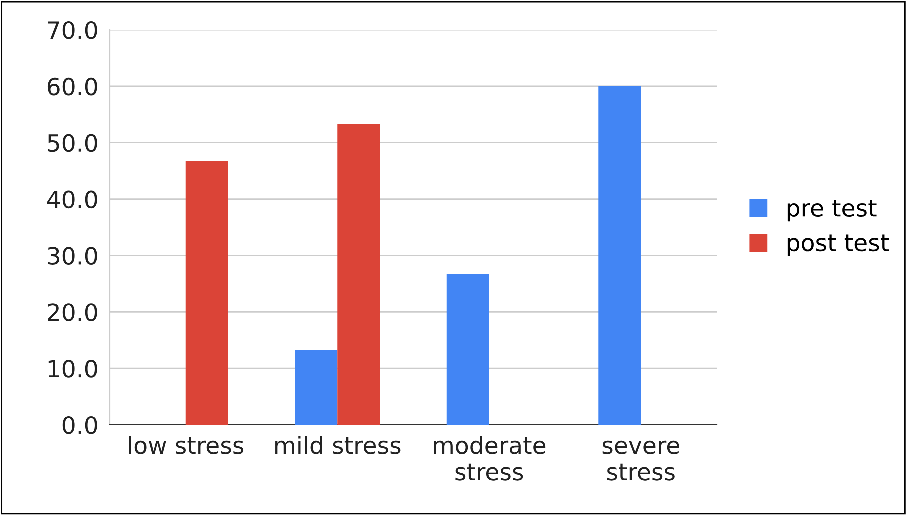  I want to click on y-tick-label: 0.0, so click(80, 425).